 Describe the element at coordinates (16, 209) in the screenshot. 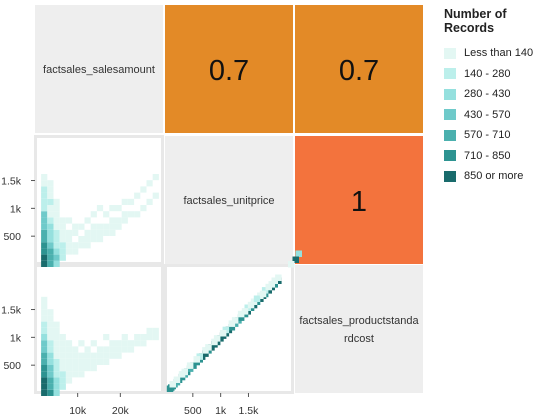

I see `y-tick-label: 1k` at that location.